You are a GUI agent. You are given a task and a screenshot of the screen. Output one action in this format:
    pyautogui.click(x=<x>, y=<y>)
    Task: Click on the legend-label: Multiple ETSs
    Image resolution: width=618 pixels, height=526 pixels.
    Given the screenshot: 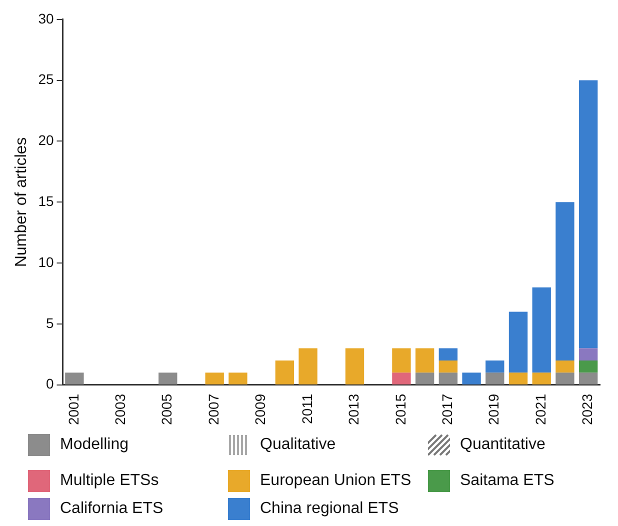 What is the action you would take?
    pyautogui.click(x=109, y=481)
    